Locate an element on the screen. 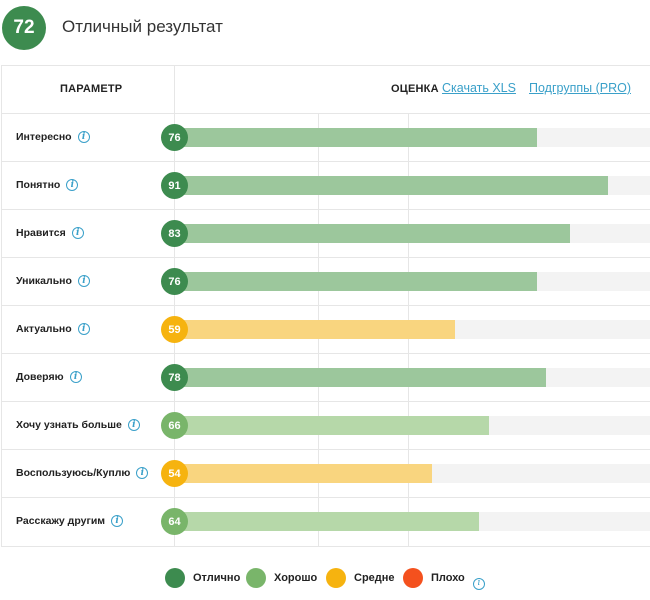 The image size is (650, 600). subgroups-pro-link: Подгруппы (PRO) is located at coordinates (580, 88).